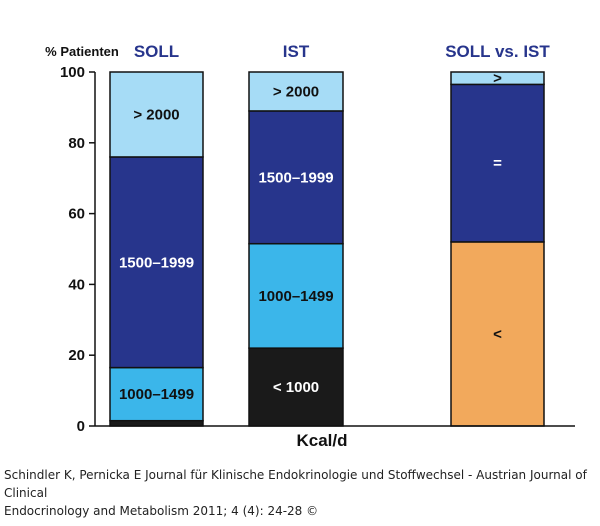 The height and width of the screenshot is (526, 600). I want to click on category-labels: SOLL IST SOLL vs. IST, so click(342, 51).